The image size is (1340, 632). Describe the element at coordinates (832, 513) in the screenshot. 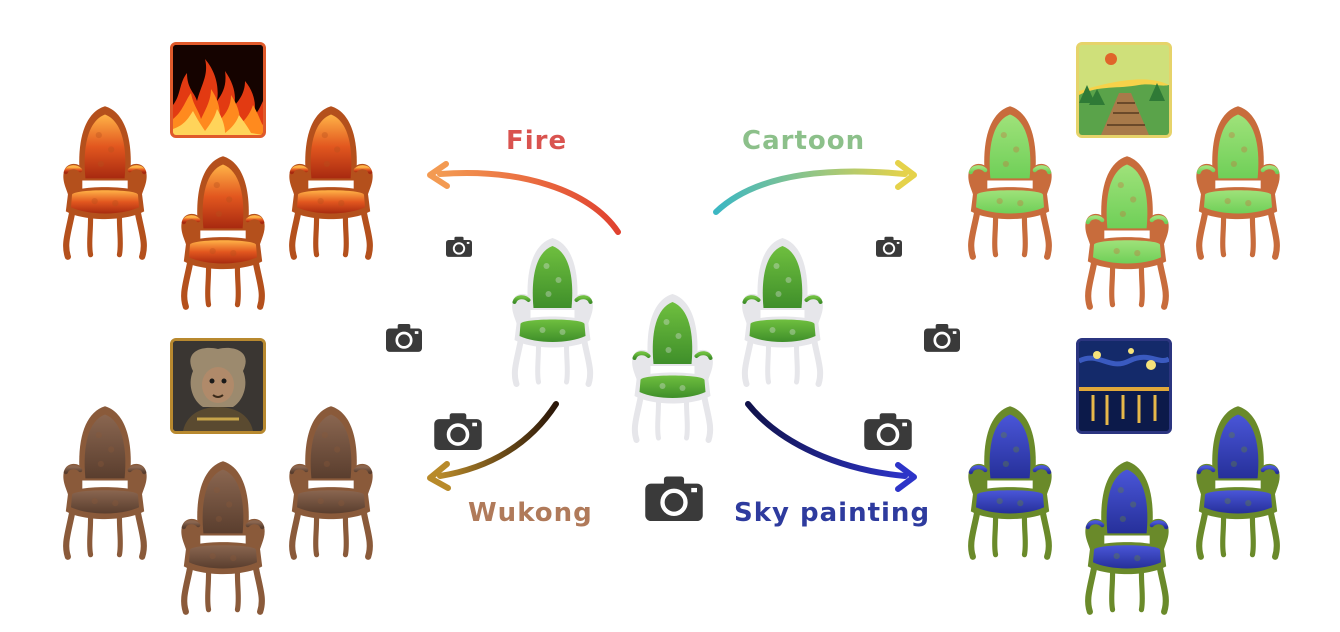

I see `sky-painting-label: Sky painting` at that location.